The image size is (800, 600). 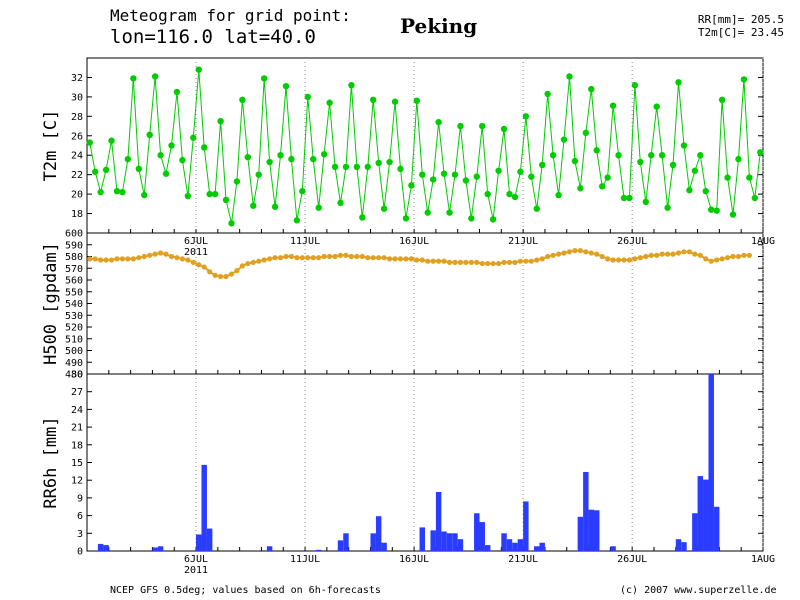 What do you see at coordinates (74, 257) in the screenshot?
I see `y-tick-label: 580` at bounding box center [74, 257].